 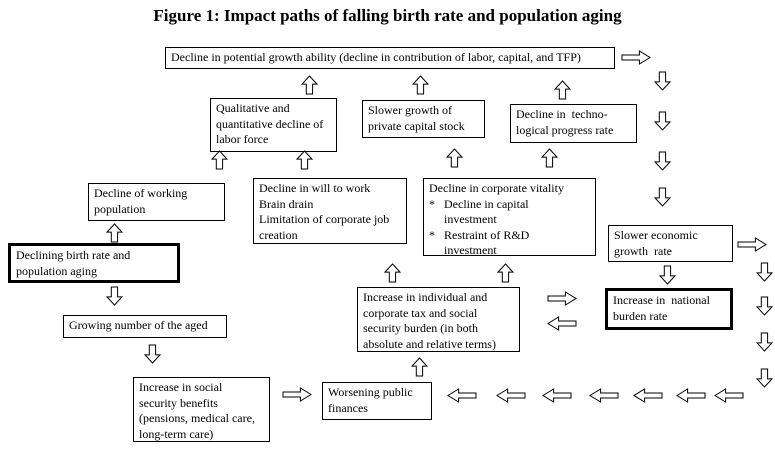 What do you see at coordinates (573, 123) in the screenshot?
I see `box-tech-progress-decline: Decline in techno- logical progress rate` at bounding box center [573, 123].